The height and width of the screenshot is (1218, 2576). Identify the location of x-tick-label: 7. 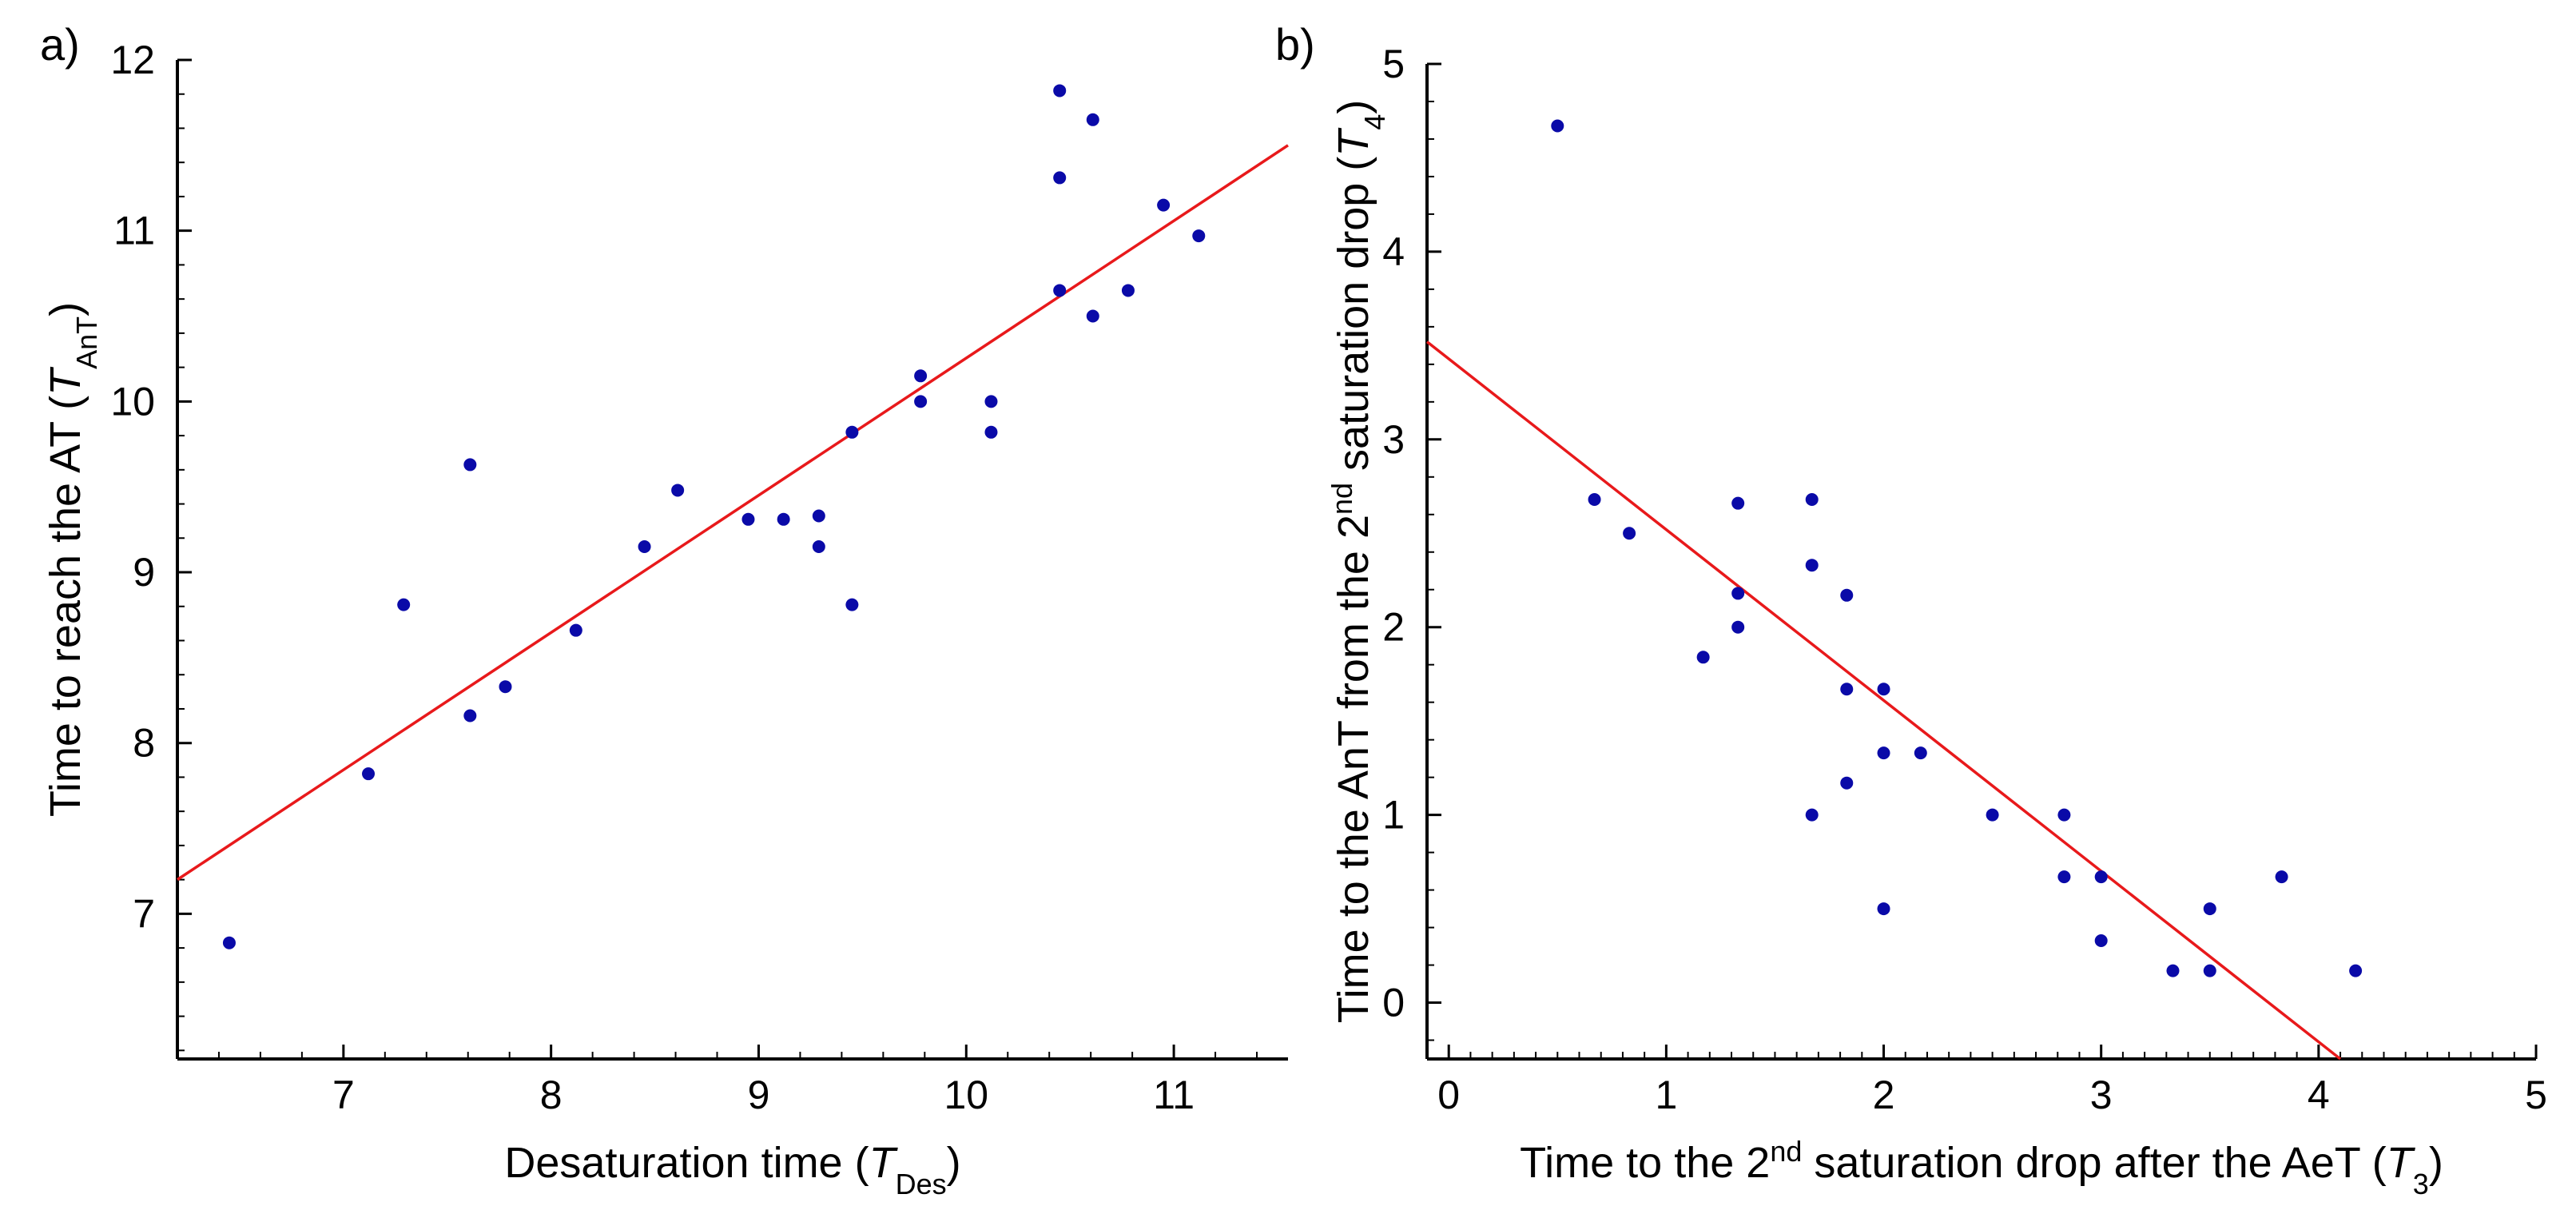
(343, 1095).